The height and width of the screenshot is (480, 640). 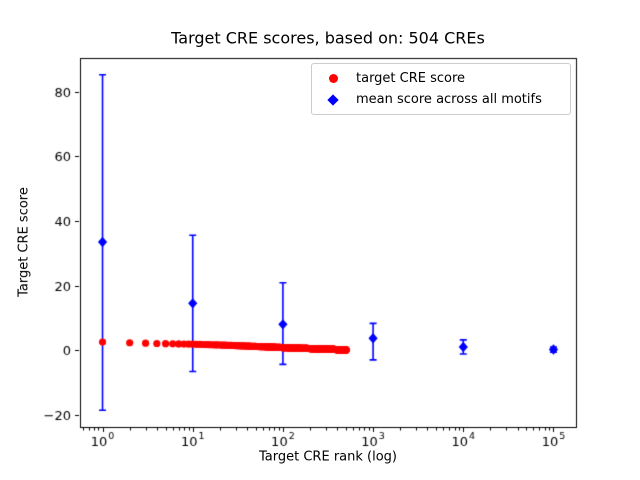 I want to click on circle-marker-icon, so click(x=333, y=78).